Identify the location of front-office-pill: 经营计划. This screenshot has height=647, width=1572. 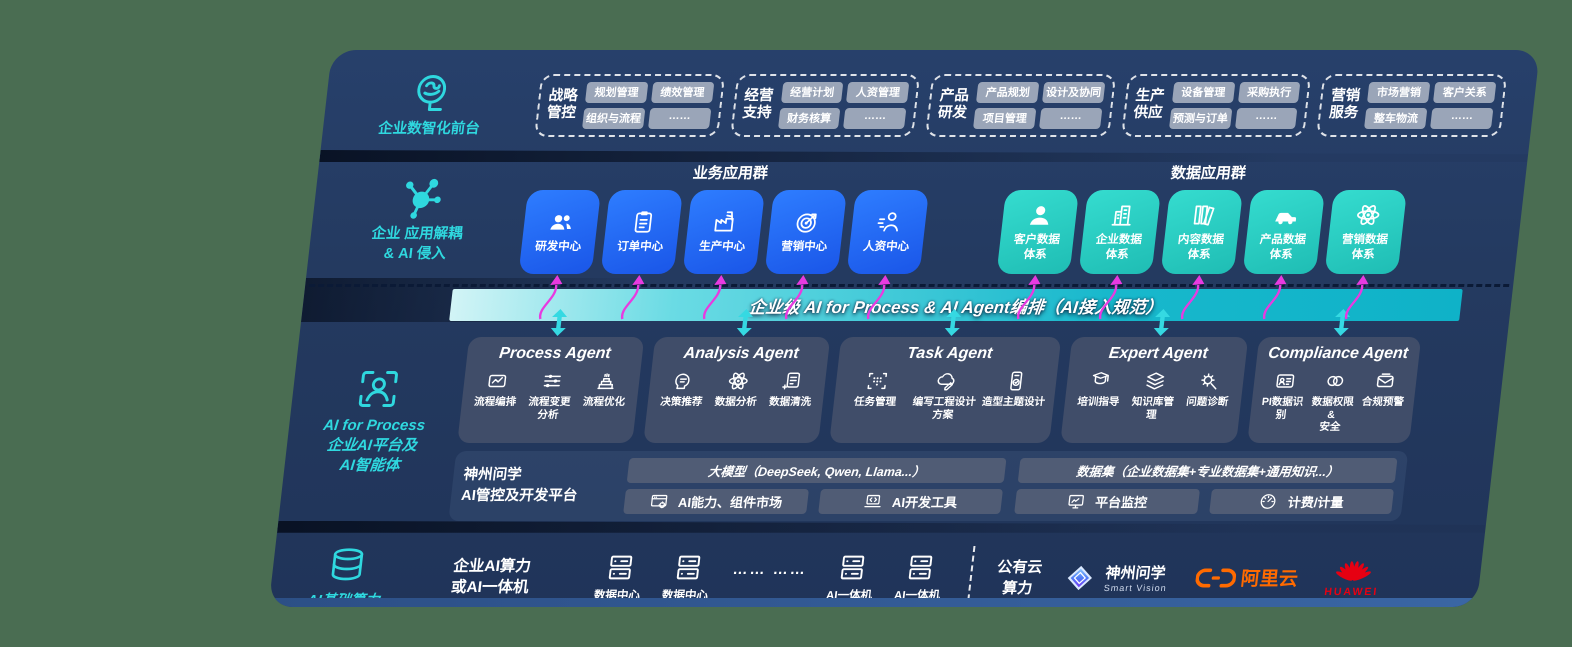
(812, 92).